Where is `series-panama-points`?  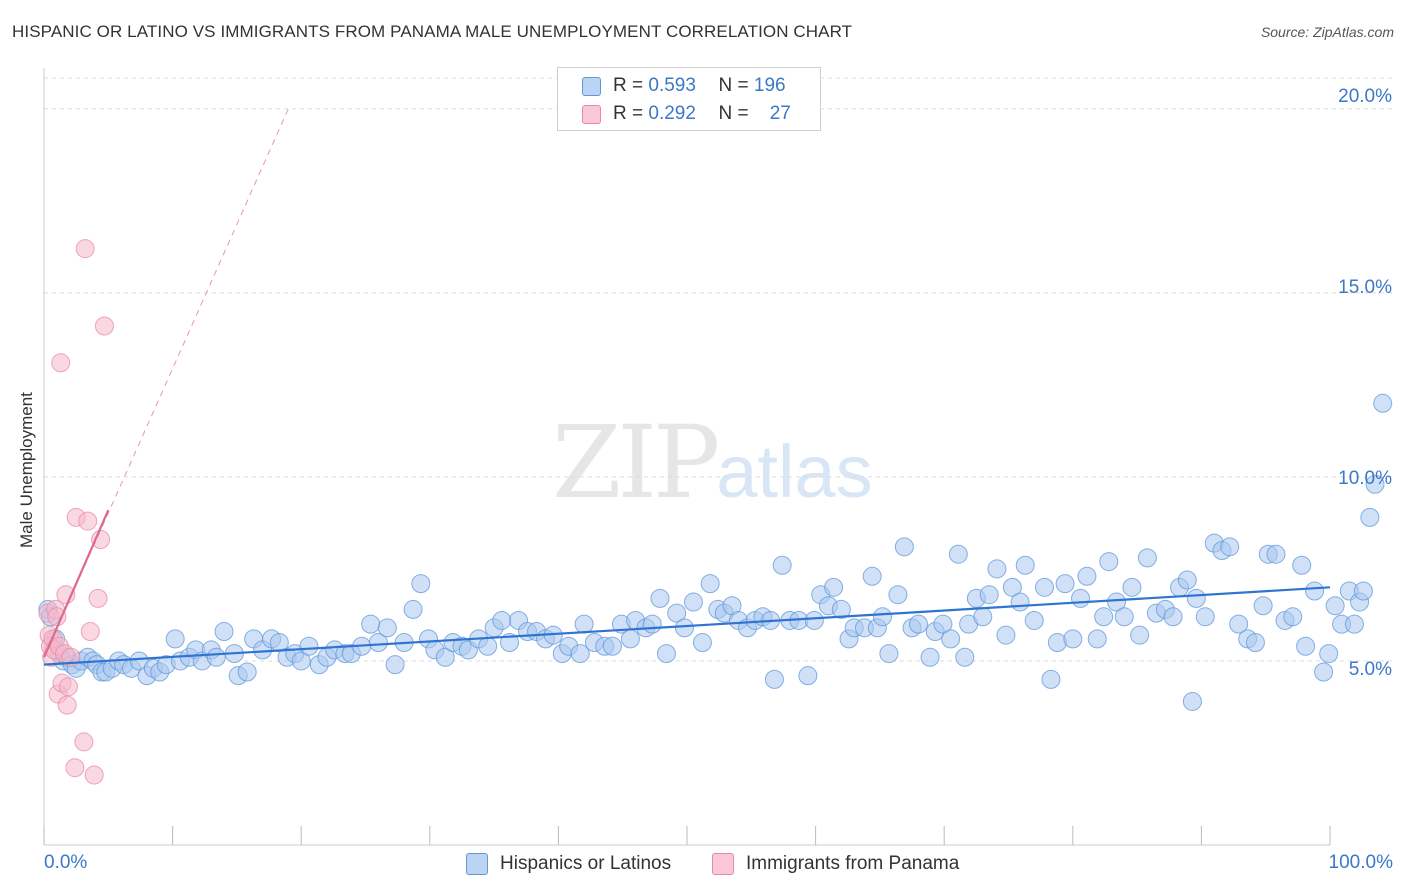
series-panama-points is located at coordinates (76, 512).